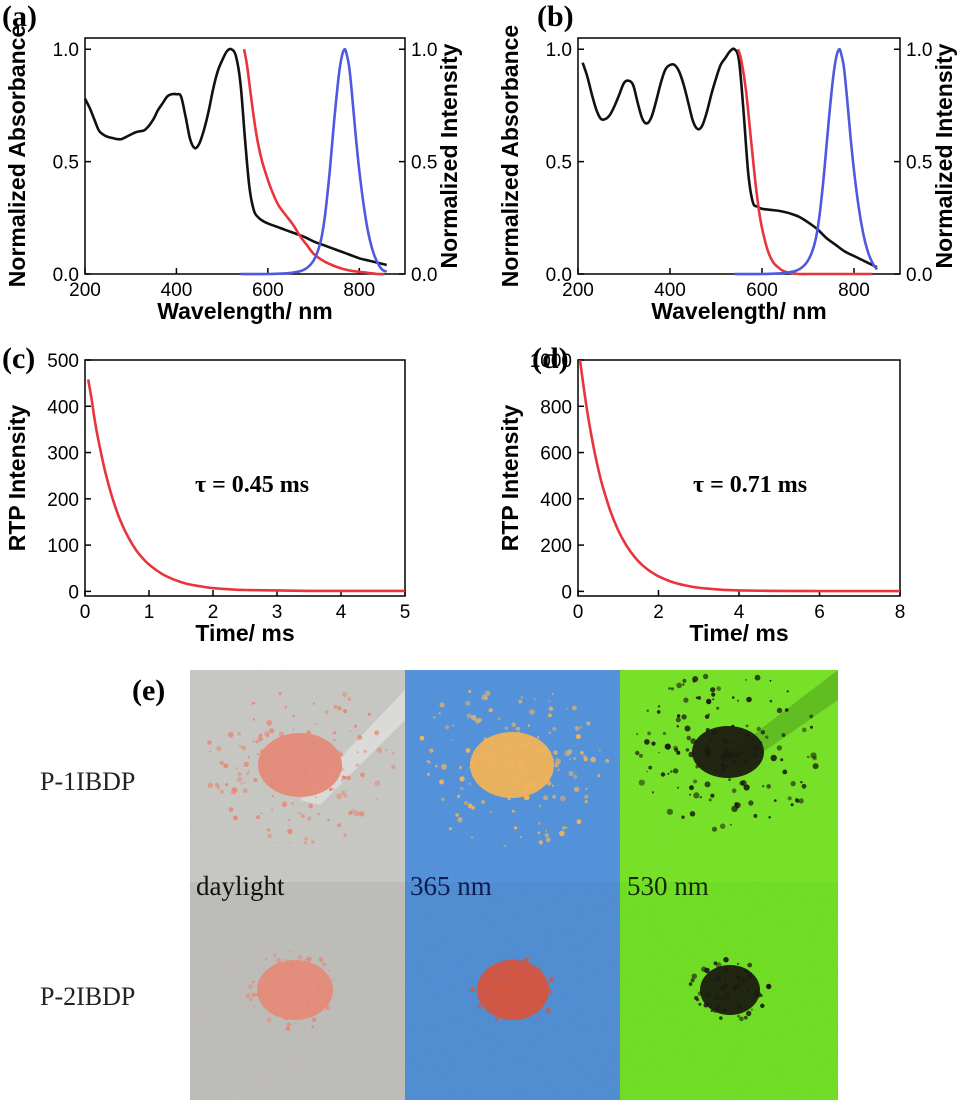 This screenshot has height=1110, width=970. What do you see at coordinates (87, 781) in the screenshot?
I see `row-label-p1ibdp: P-1IBDP` at bounding box center [87, 781].